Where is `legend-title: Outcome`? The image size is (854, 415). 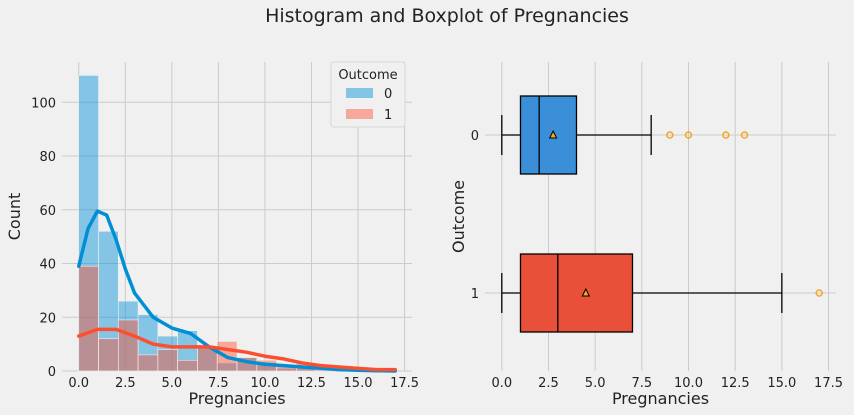
legend-title: Outcome is located at coordinates (367, 75).